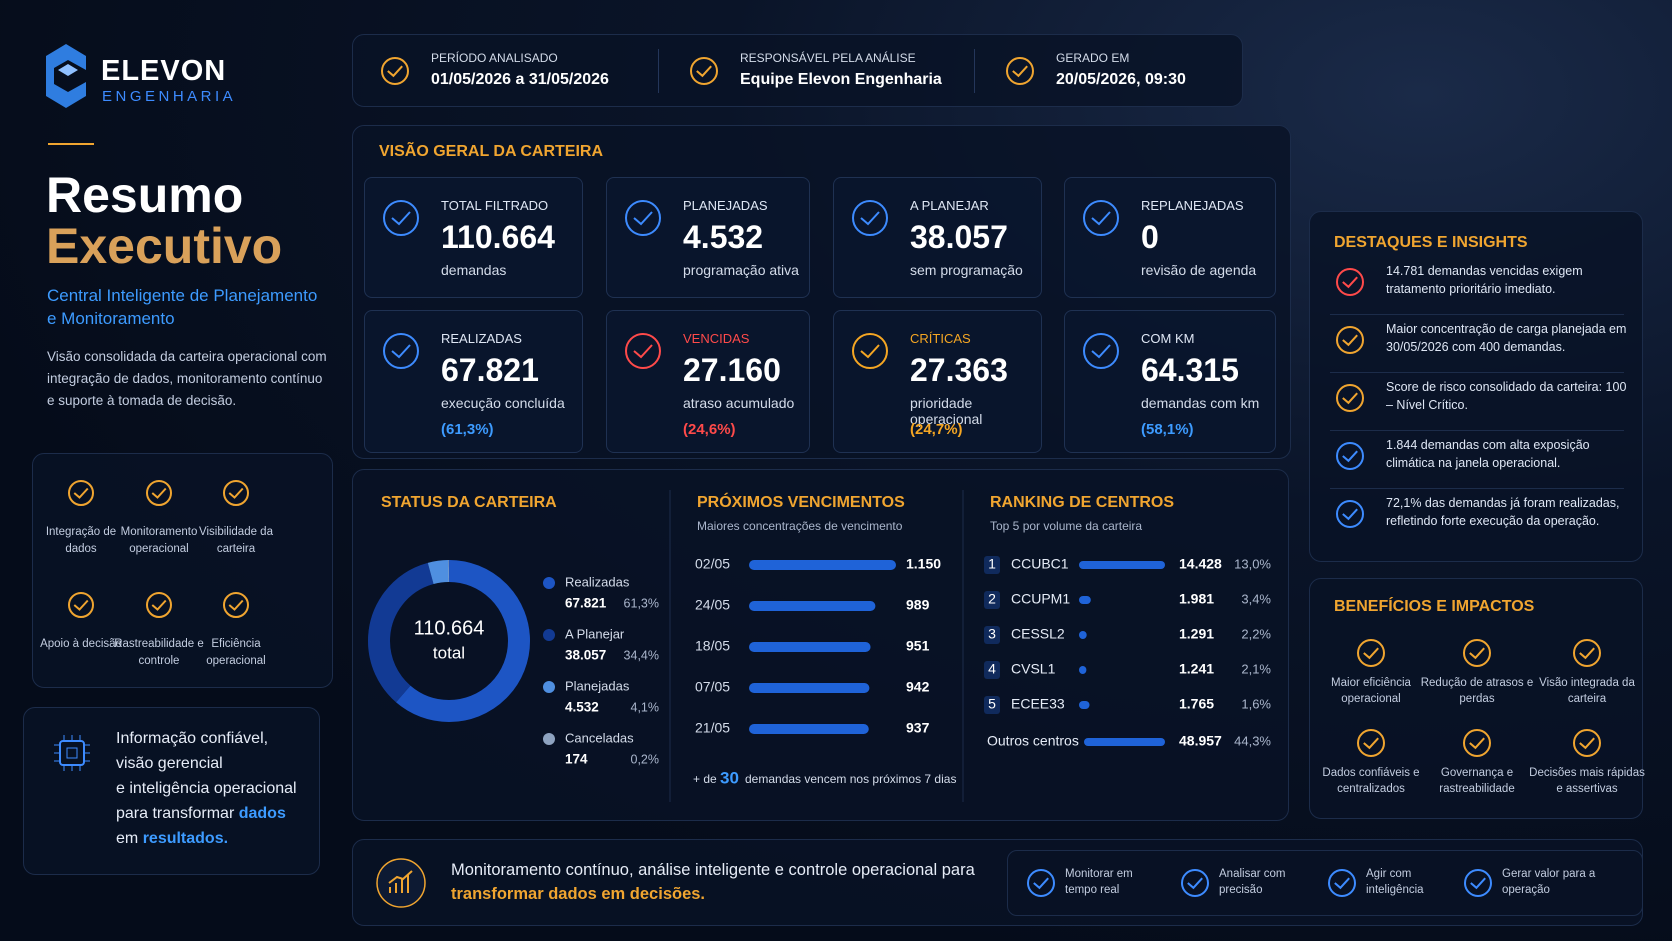 Image resolution: width=1672 pixels, height=941 pixels. What do you see at coordinates (1256, 703) in the screenshot?
I see `center-share: 1,6%` at bounding box center [1256, 703].